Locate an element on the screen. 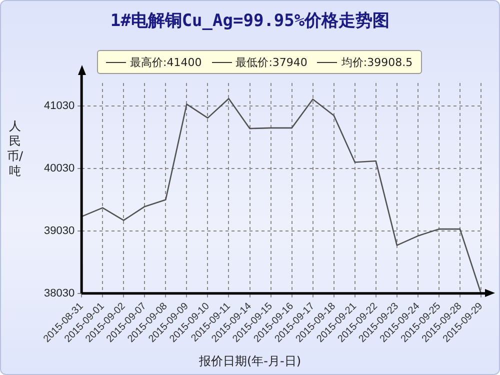  text: 最高价:41400 is located at coordinates (166, 62).